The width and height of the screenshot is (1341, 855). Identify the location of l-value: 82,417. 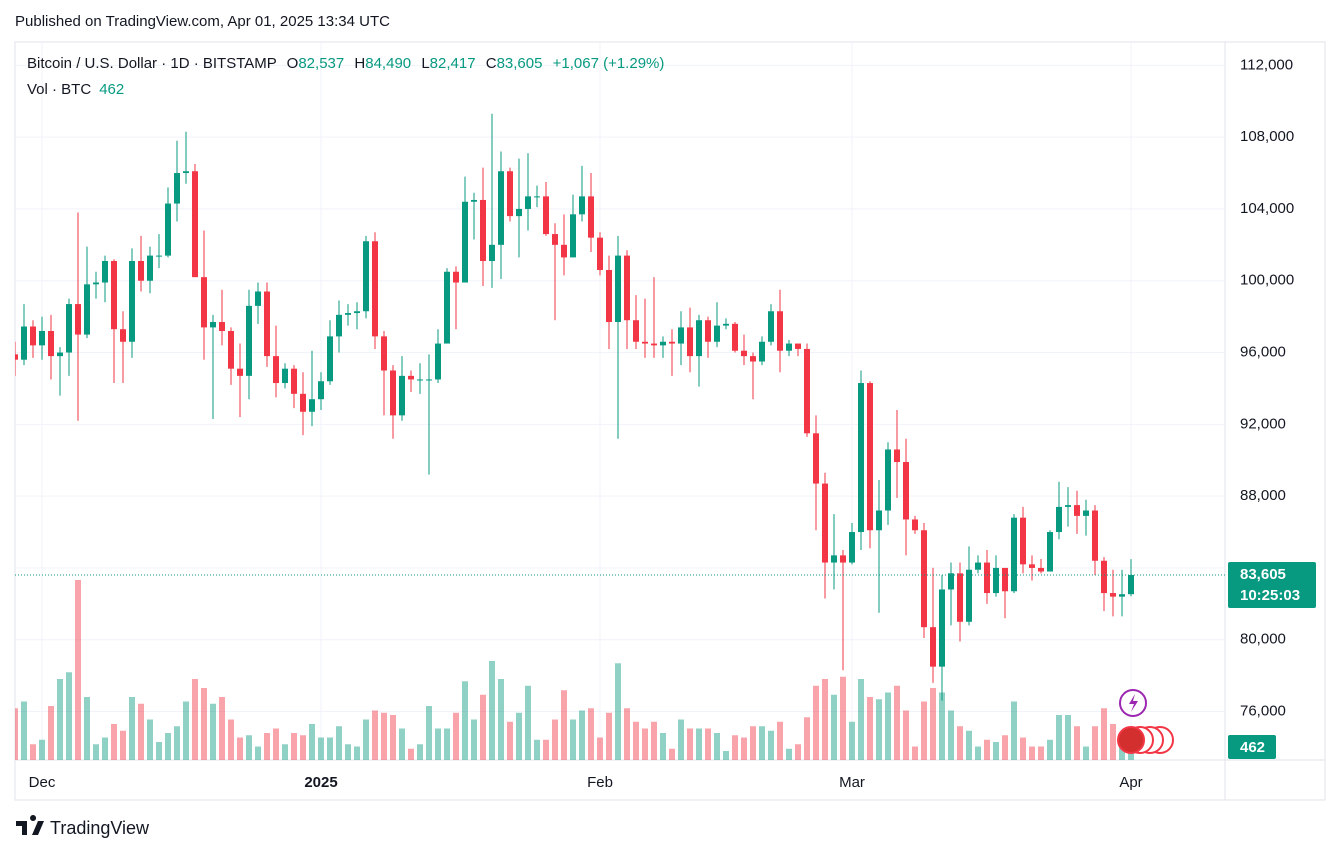
(453, 63).